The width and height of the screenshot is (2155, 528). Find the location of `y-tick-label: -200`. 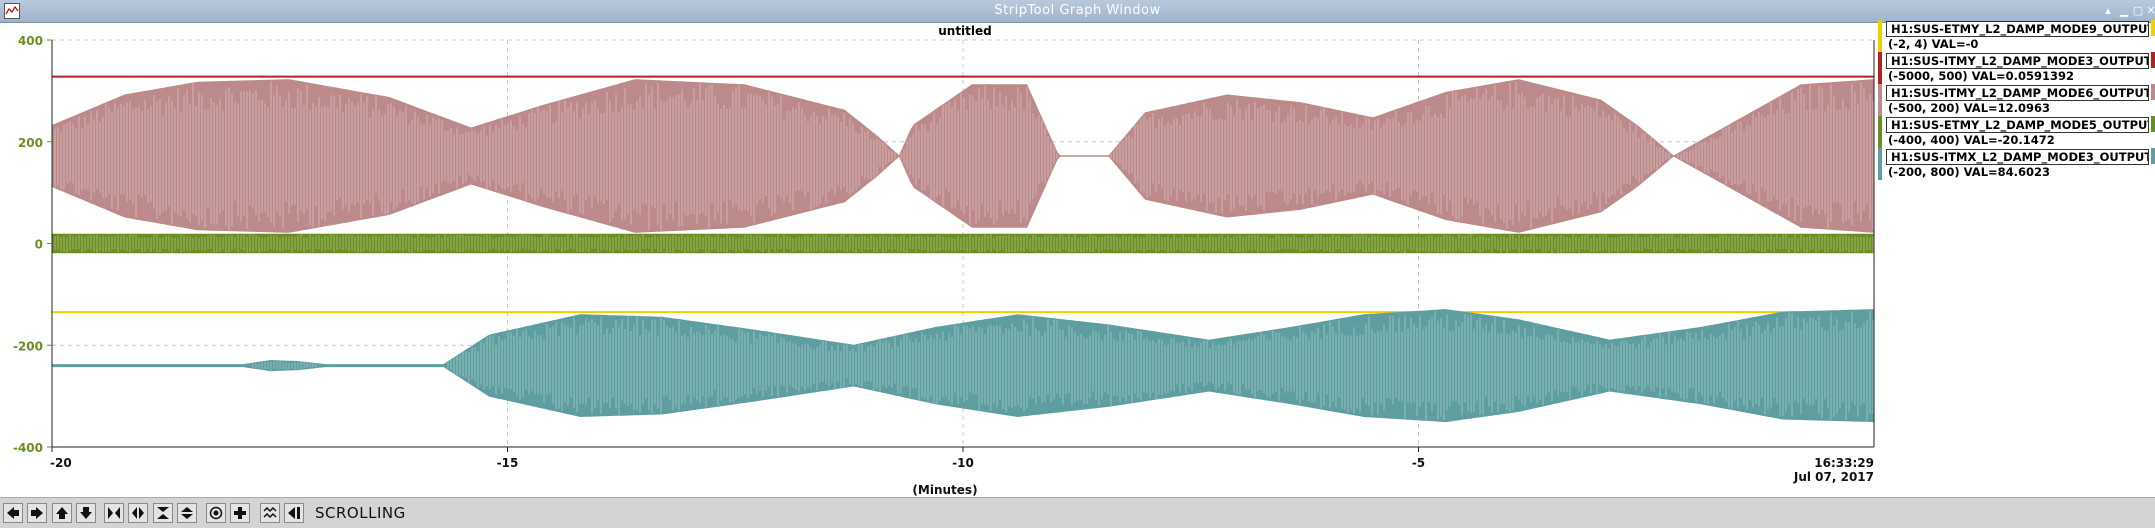

y-tick-label: -200 is located at coordinates (28, 346).